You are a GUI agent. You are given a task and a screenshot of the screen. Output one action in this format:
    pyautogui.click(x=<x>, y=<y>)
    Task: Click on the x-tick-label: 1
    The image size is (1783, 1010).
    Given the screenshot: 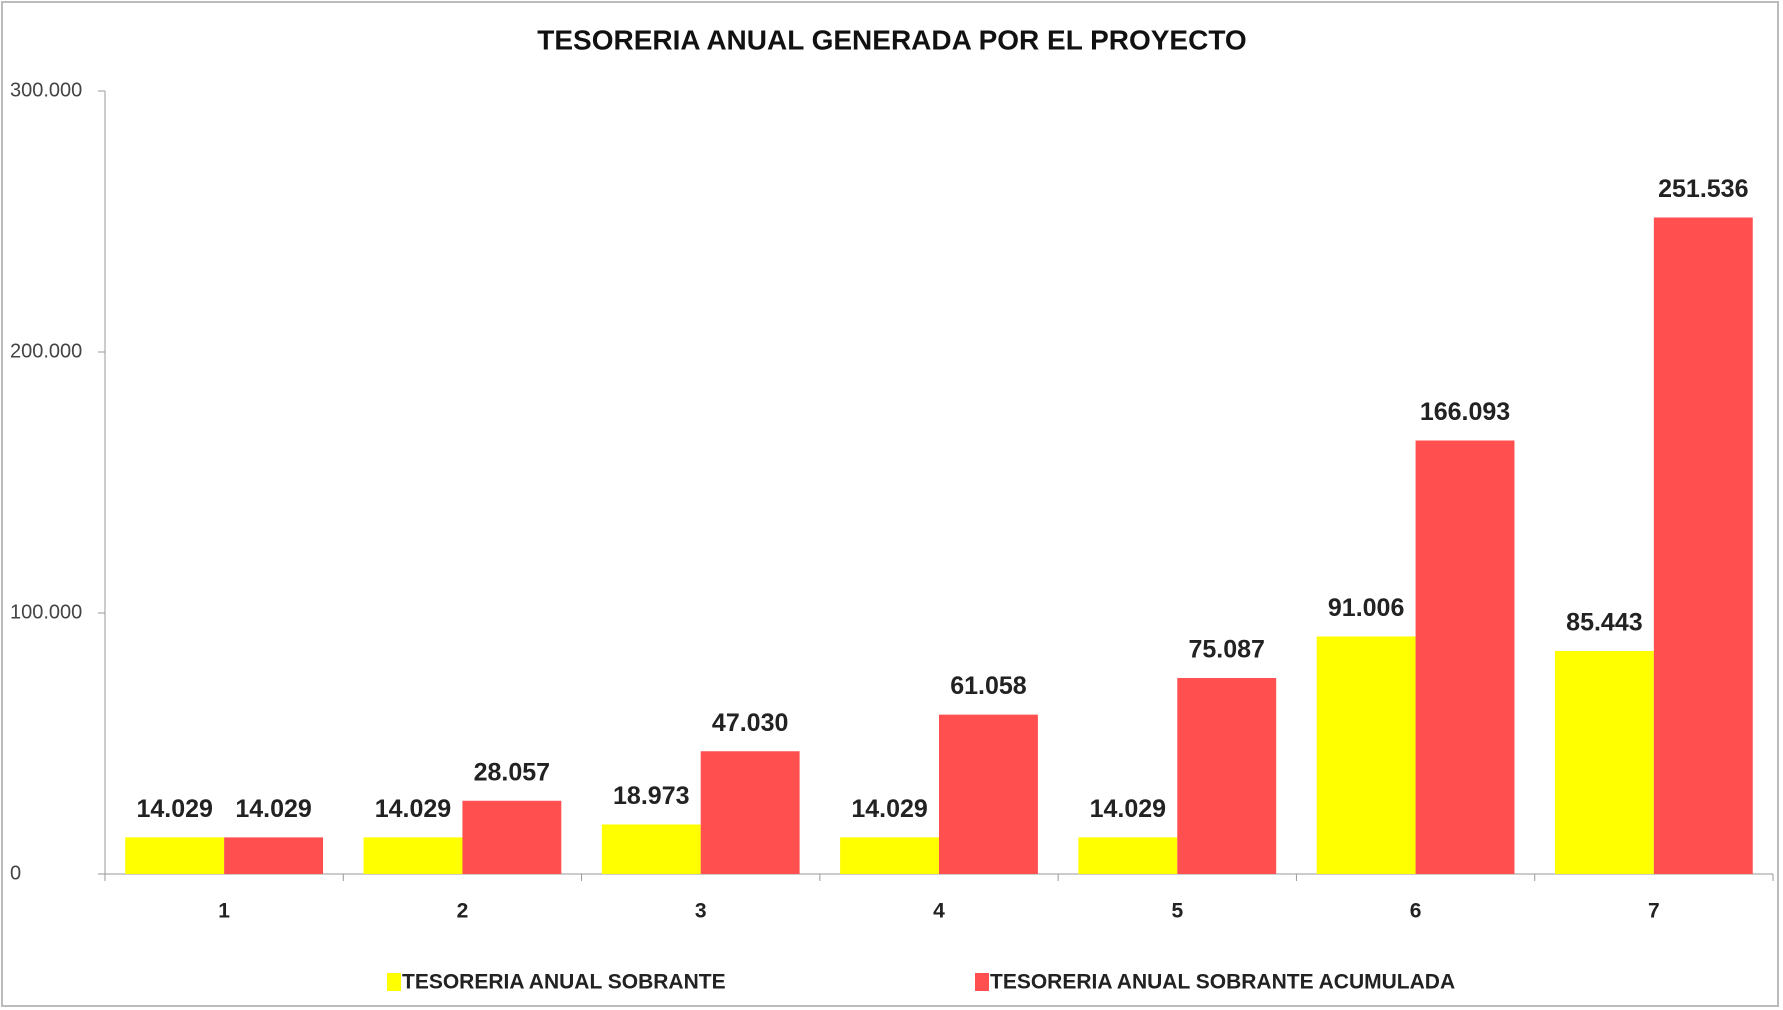 What is the action you would take?
    pyautogui.click(x=224, y=911)
    